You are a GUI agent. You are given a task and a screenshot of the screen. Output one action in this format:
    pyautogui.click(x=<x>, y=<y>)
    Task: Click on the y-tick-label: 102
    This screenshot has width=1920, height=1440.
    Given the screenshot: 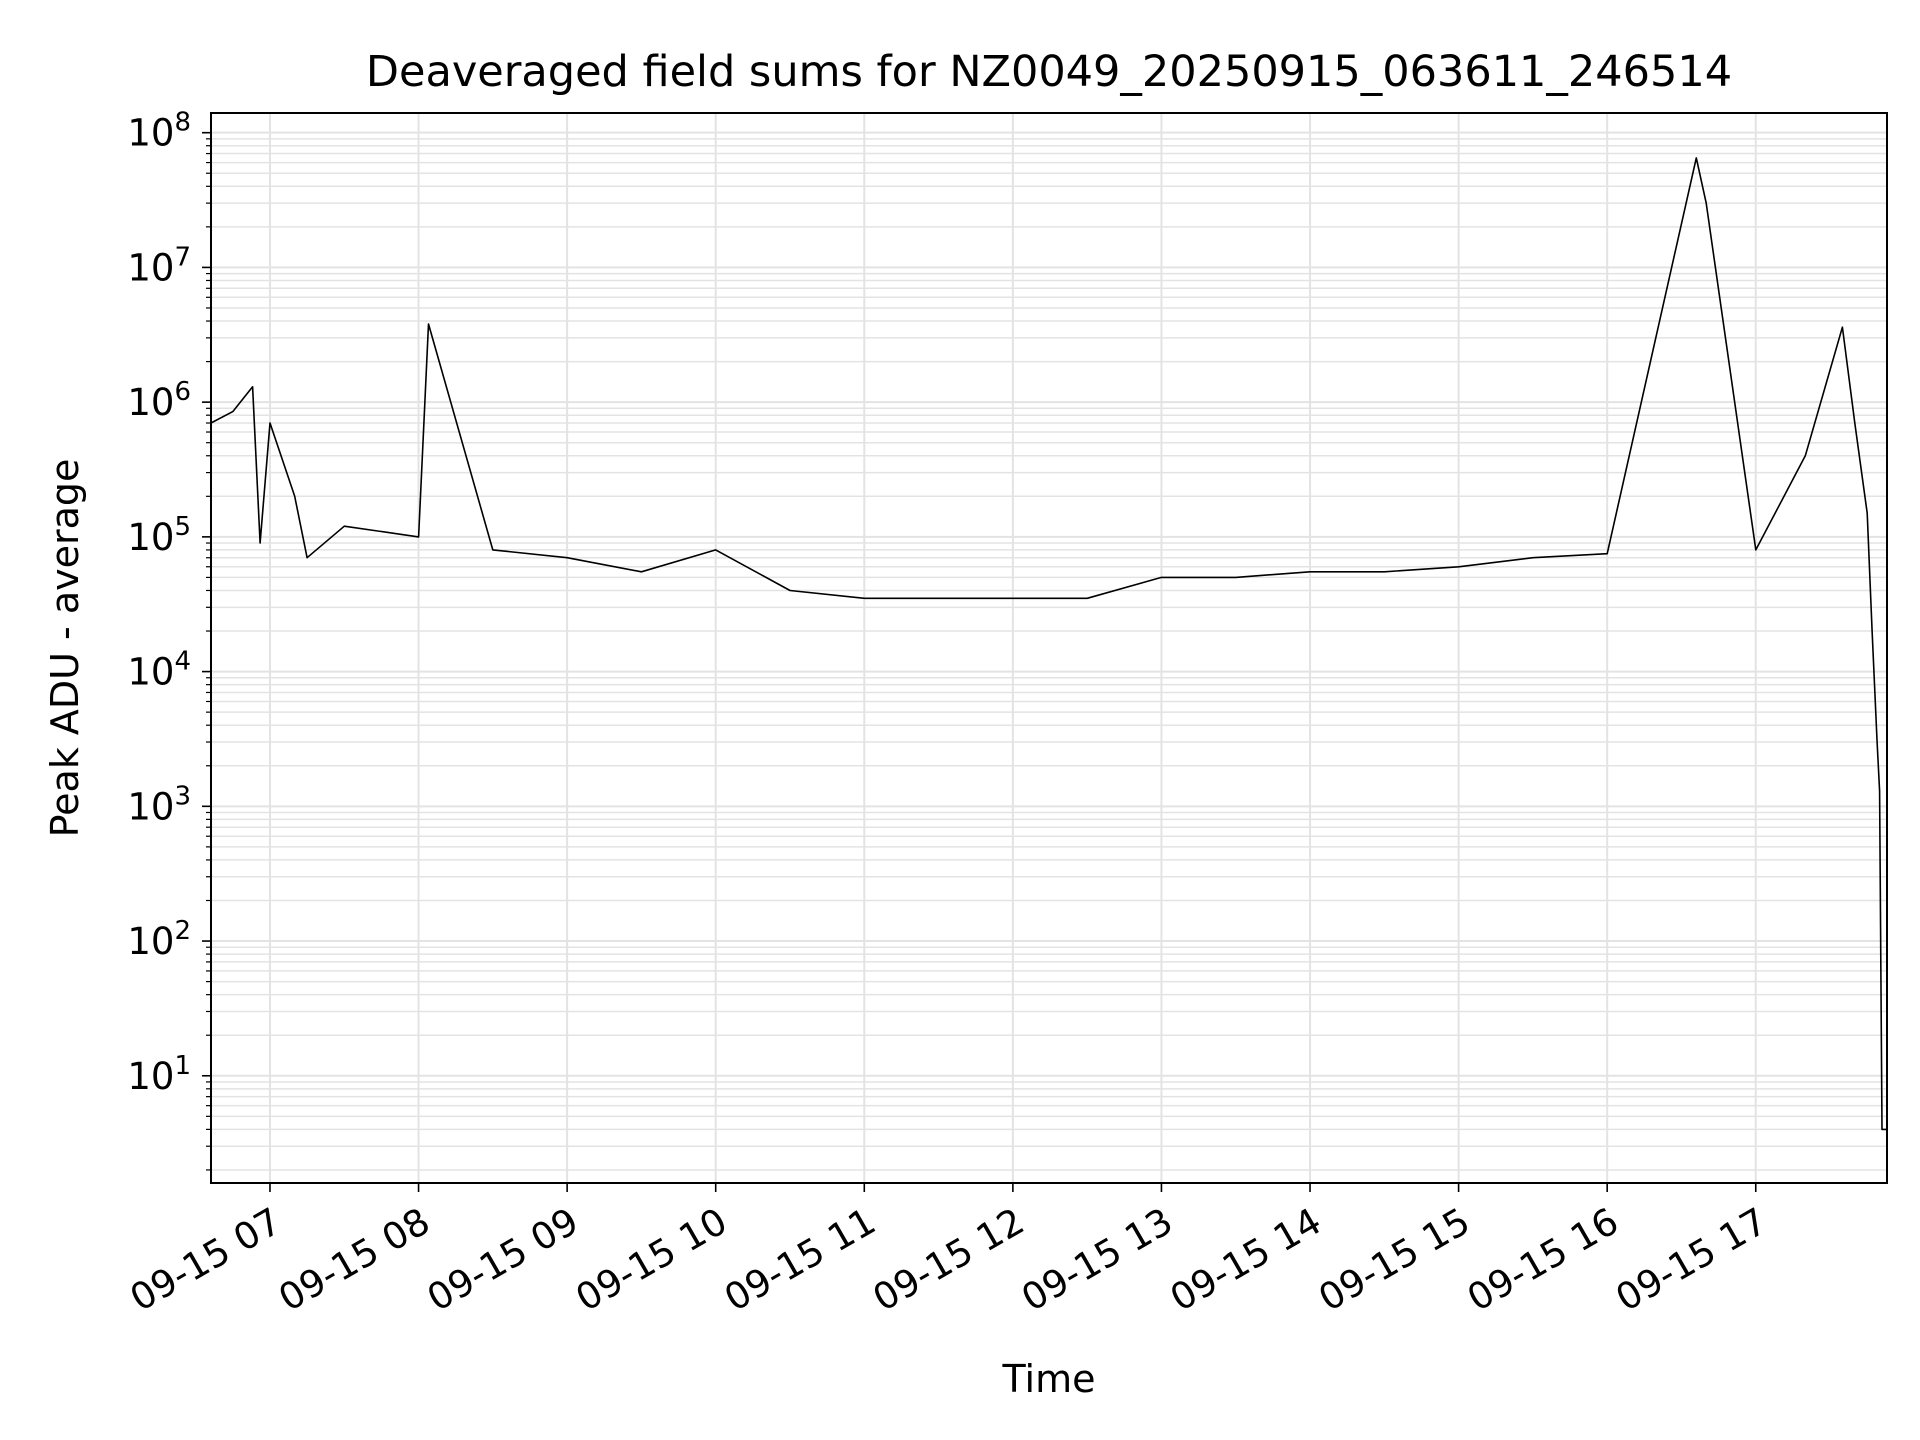 What is the action you would take?
    pyautogui.click(x=159, y=939)
    